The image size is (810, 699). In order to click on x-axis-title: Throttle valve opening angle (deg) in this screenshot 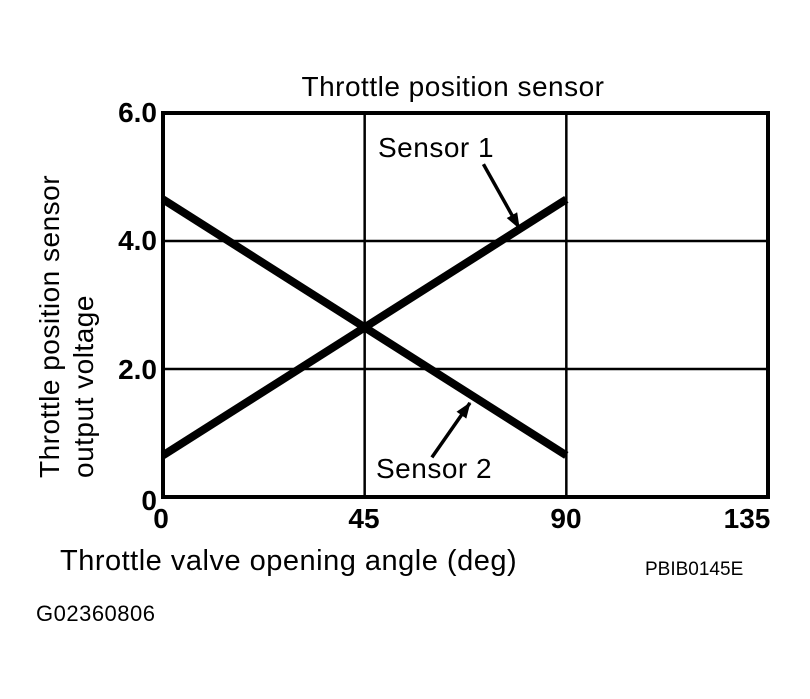, I will do `click(289, 561)`.